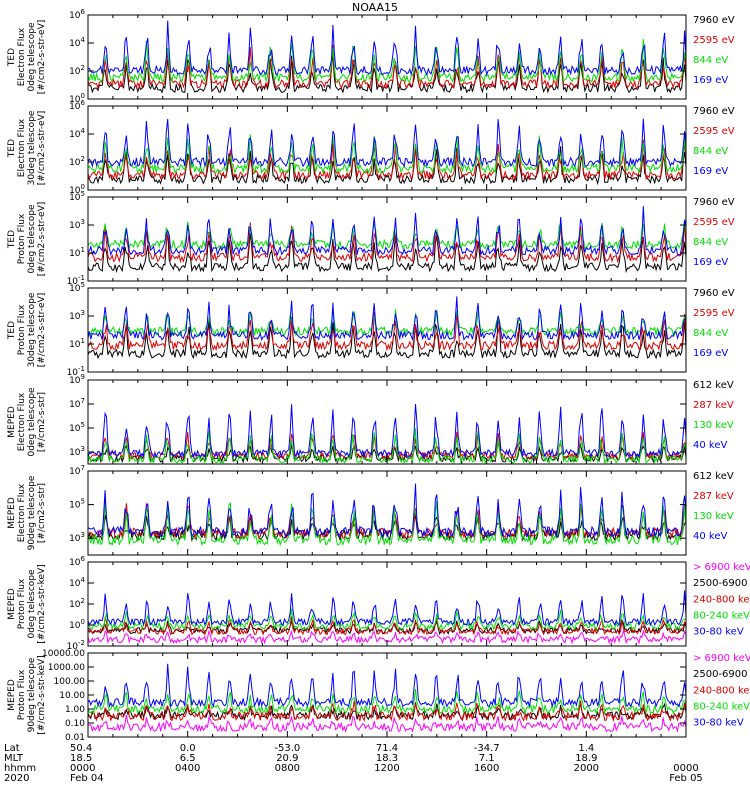  What do you see at coordinates (187, 768) in the screenshot?
I see `x-tick-label: 0400` at bounding box center [187, 768].